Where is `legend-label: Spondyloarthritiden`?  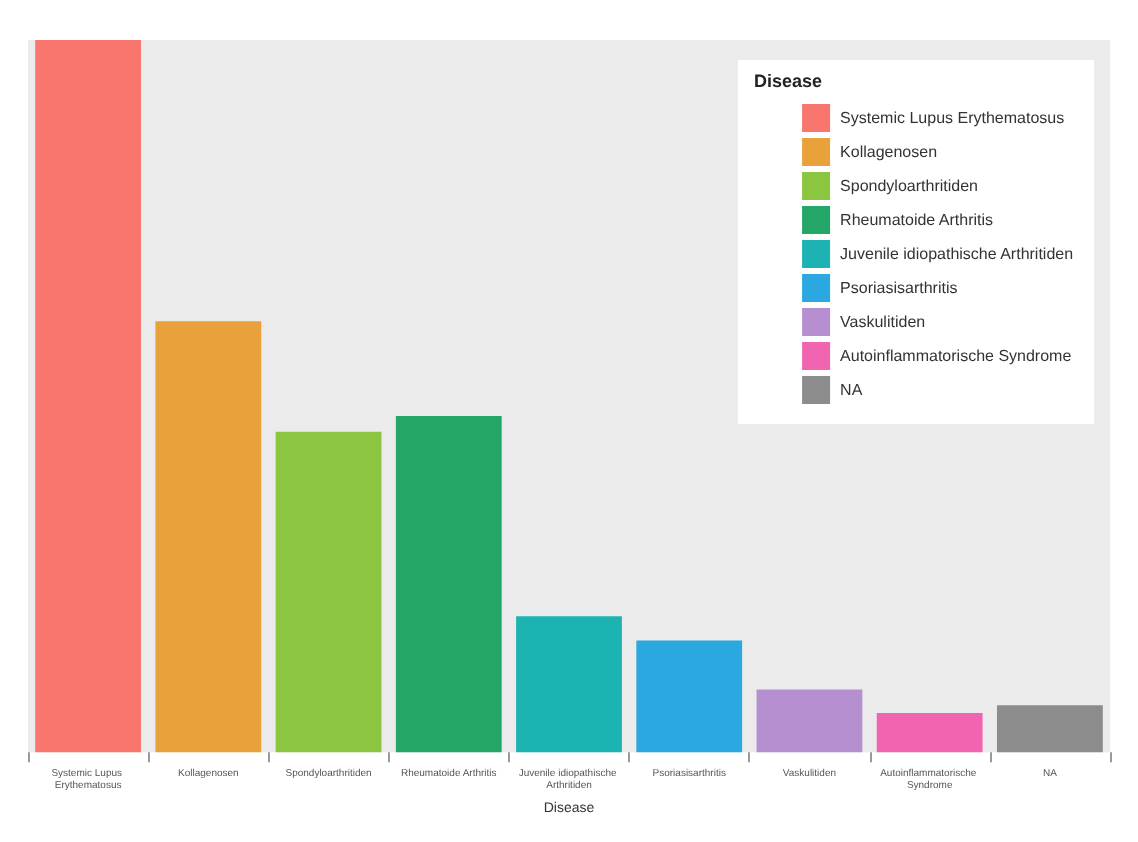 legend-label: Spondyloarthritiden is located at coordinates (909, 186).